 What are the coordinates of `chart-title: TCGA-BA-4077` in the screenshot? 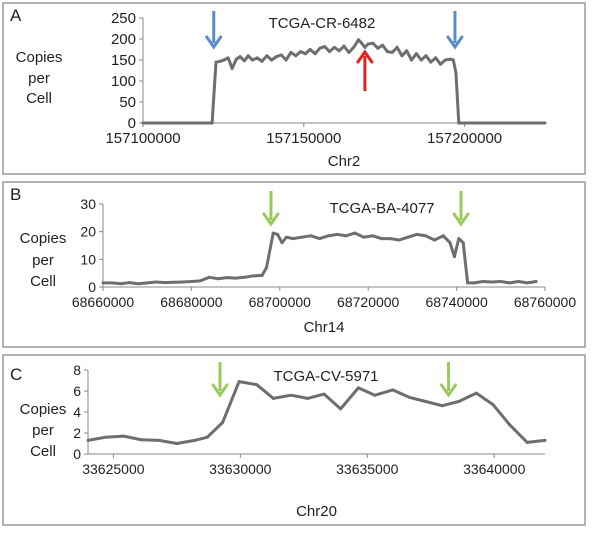 It's located at (381, 208).